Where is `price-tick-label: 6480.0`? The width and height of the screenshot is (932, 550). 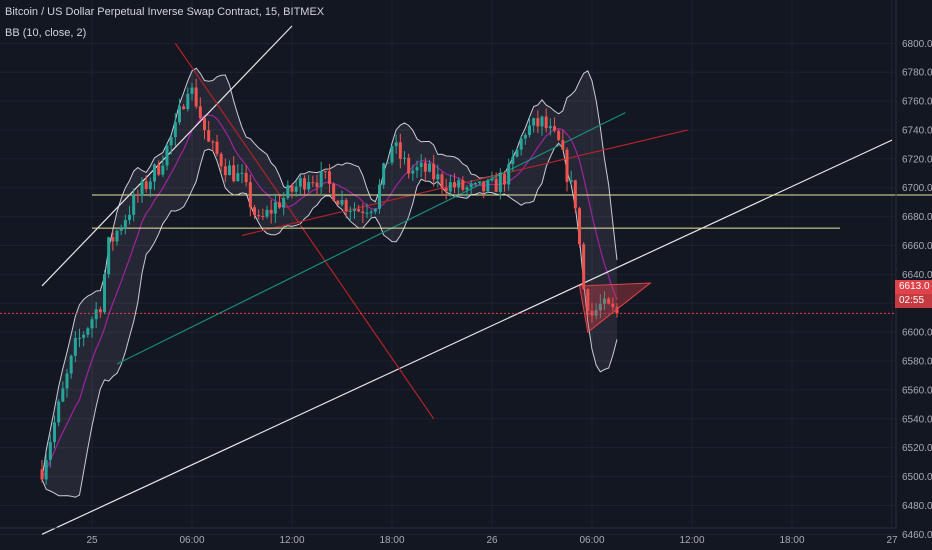
price-tick-label: 6480.0 is located at coordinates (917, 506).